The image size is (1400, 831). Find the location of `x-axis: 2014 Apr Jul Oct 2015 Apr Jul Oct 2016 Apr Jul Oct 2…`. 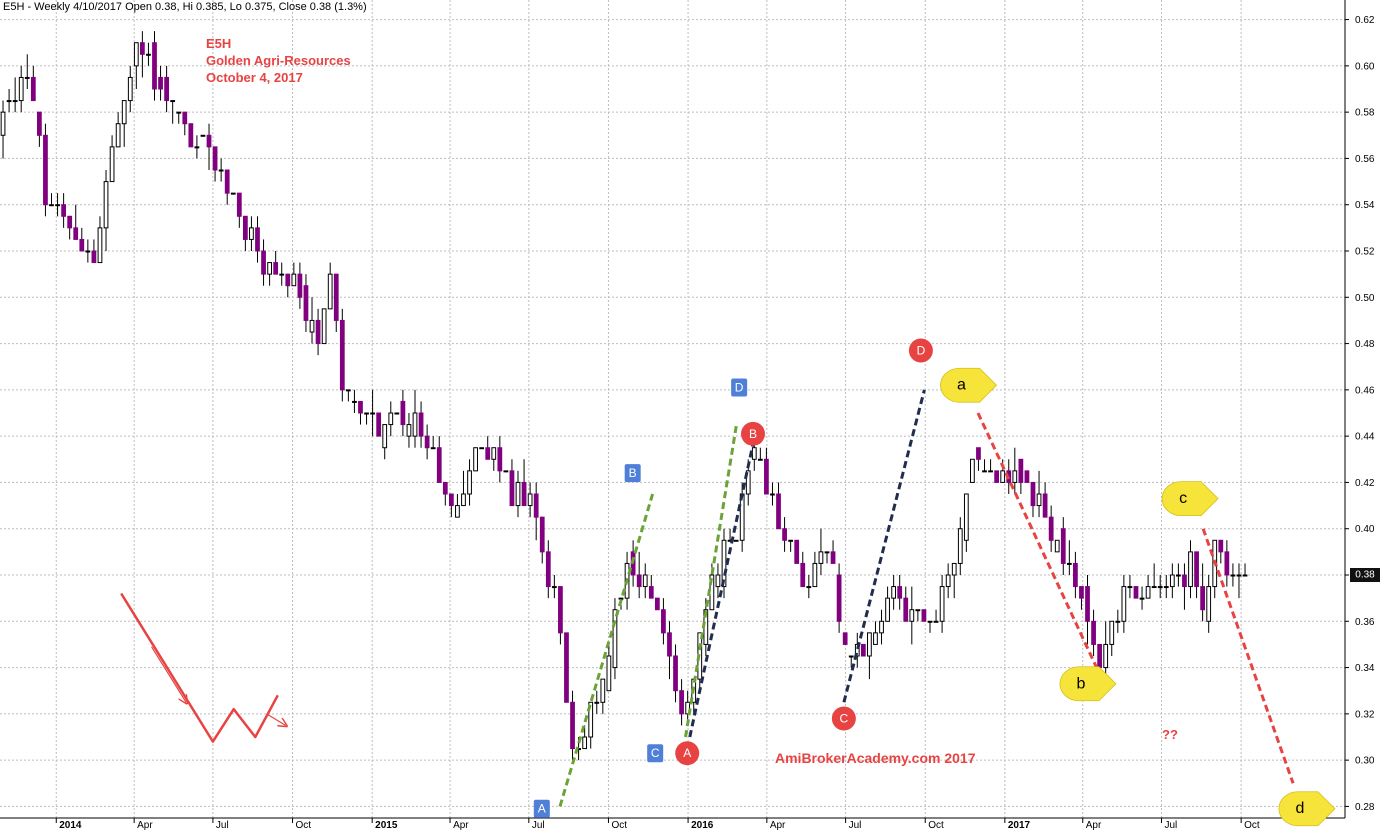

x-axis: 2014 Apr Jul Oct 2015 Apr Jul Oct 2016 Apr Jul Oct 2… is located at coordinates (672, 824).